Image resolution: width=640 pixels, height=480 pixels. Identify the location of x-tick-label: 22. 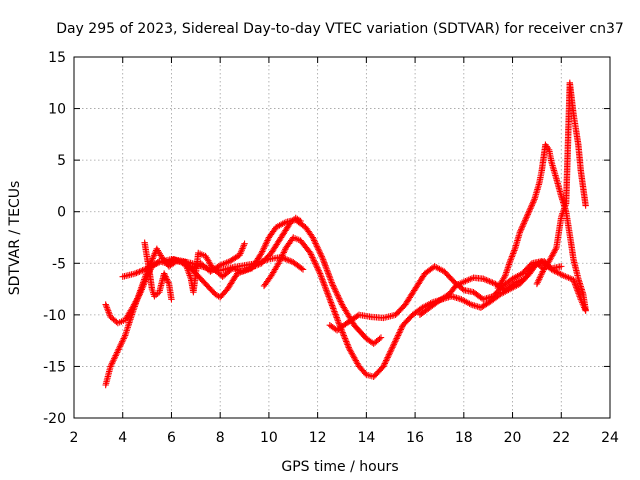
(561, 438).